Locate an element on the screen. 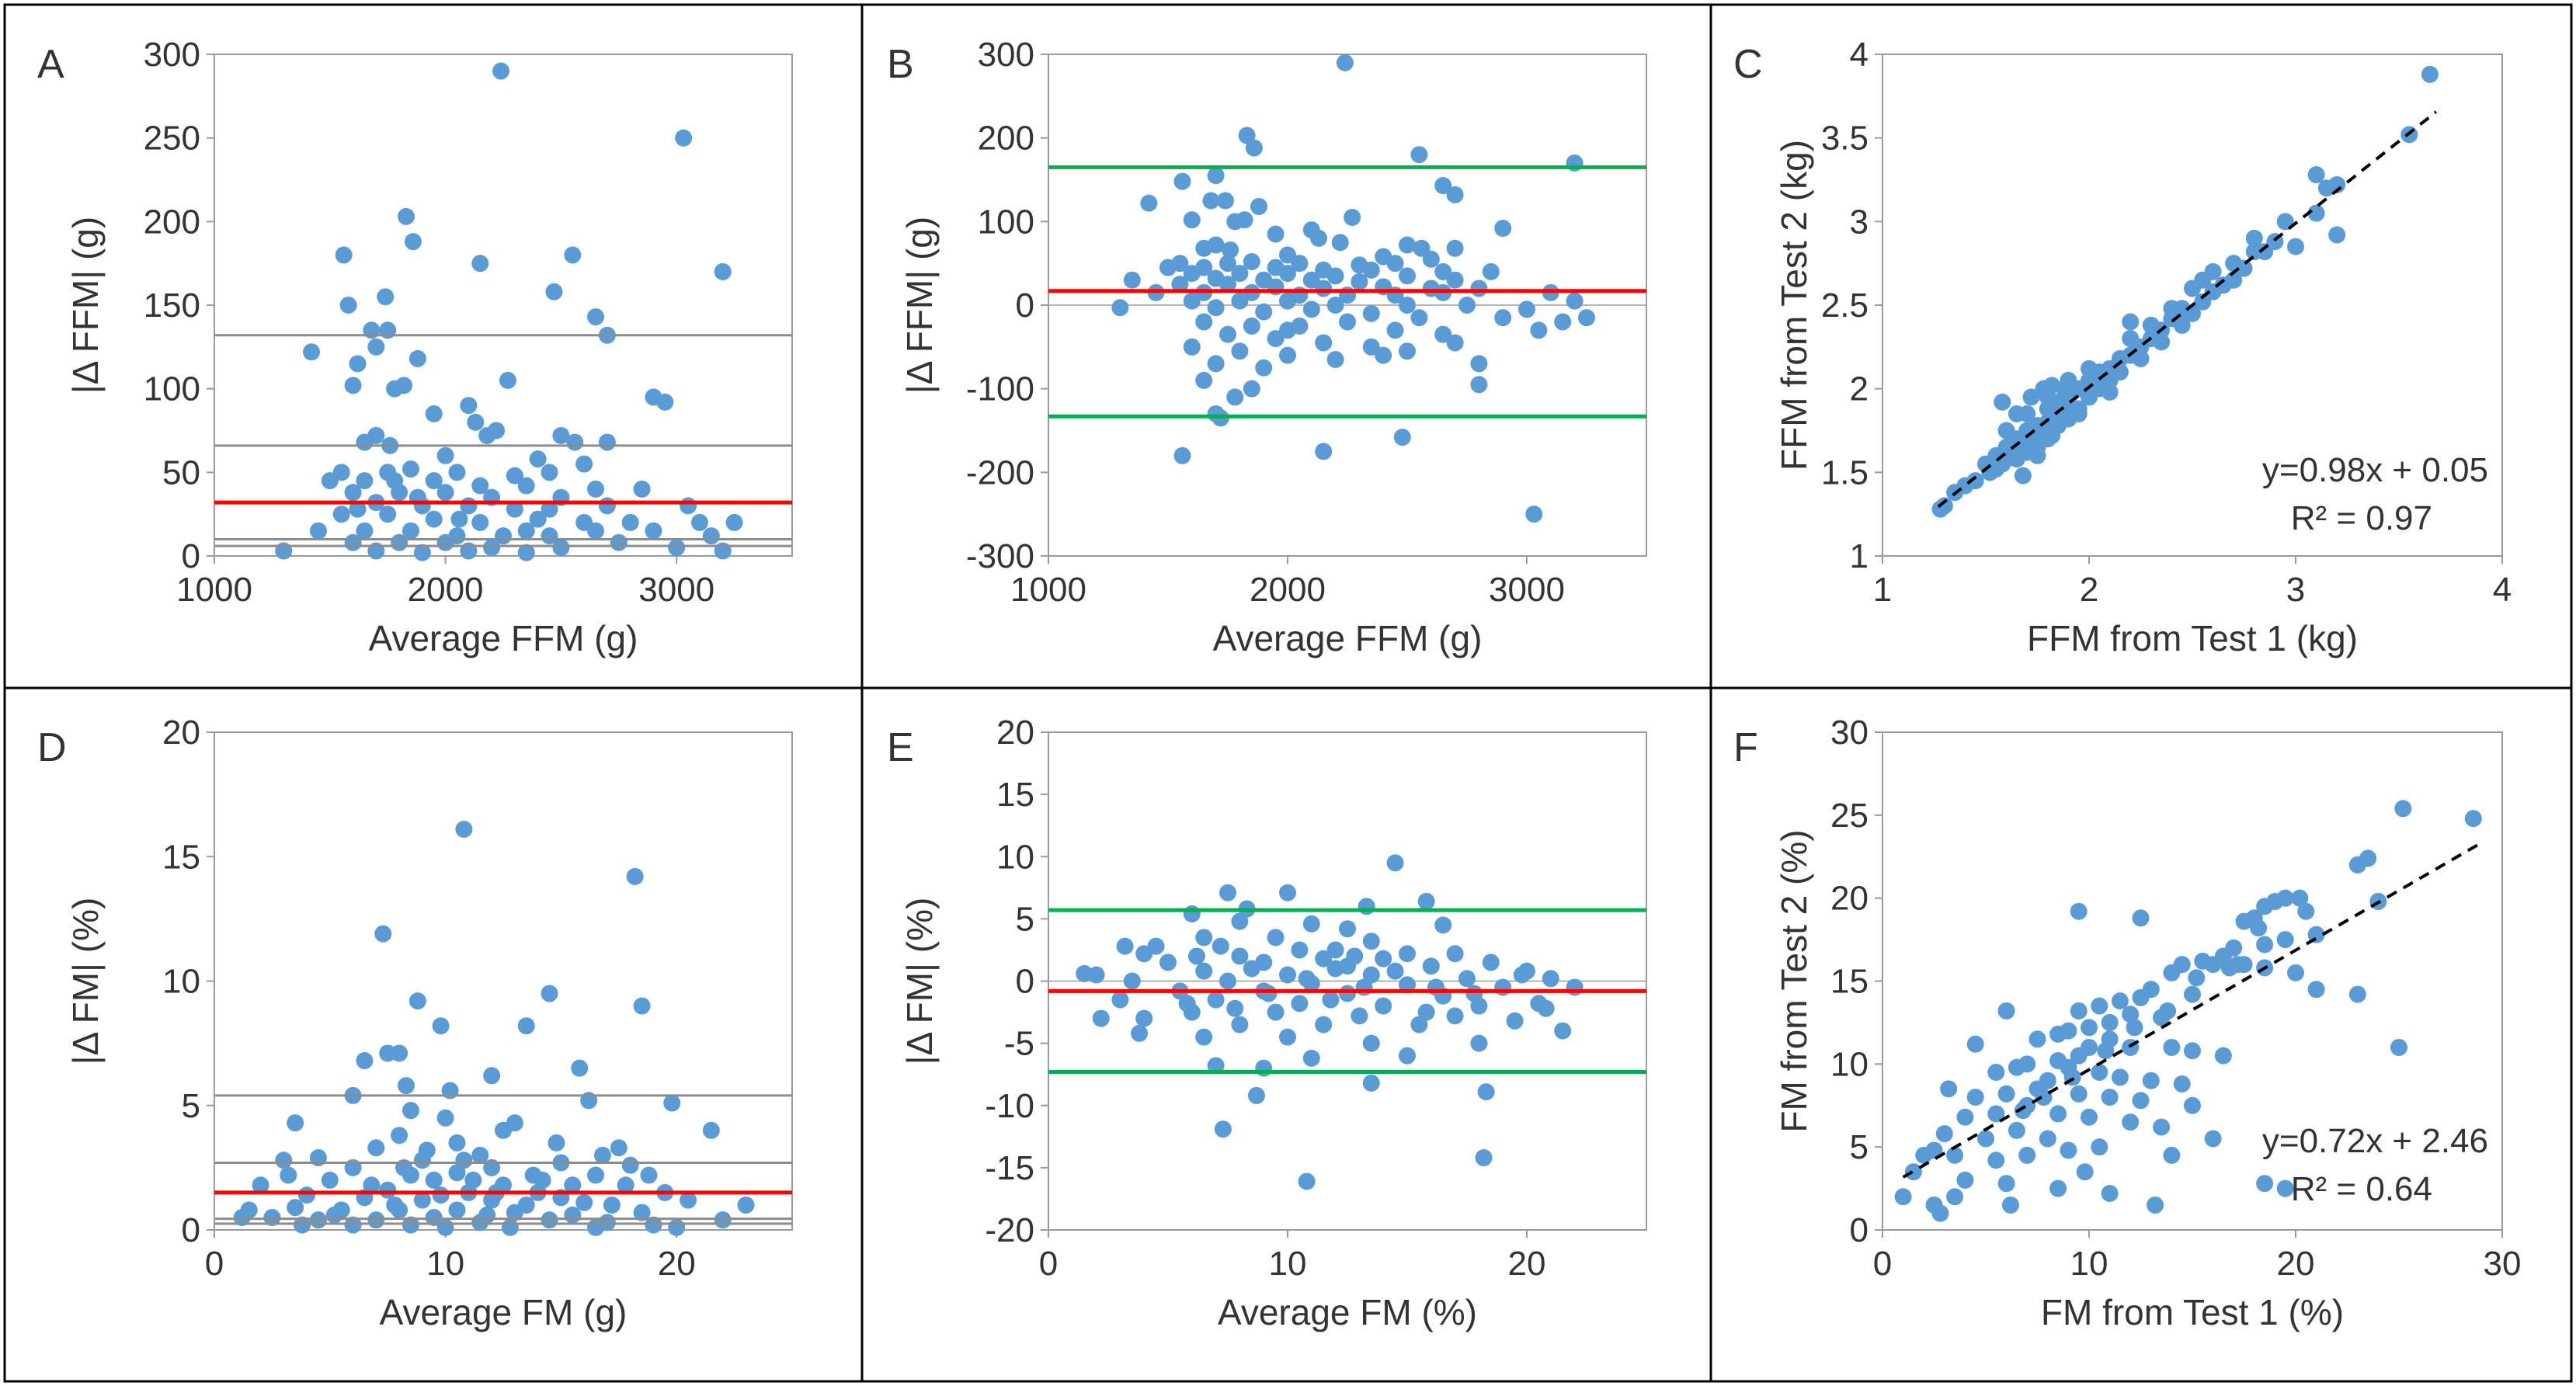 This screenshot has width=2576, height=1386. y-tick-label: 3.5 is located at coordinates (1845, 139).